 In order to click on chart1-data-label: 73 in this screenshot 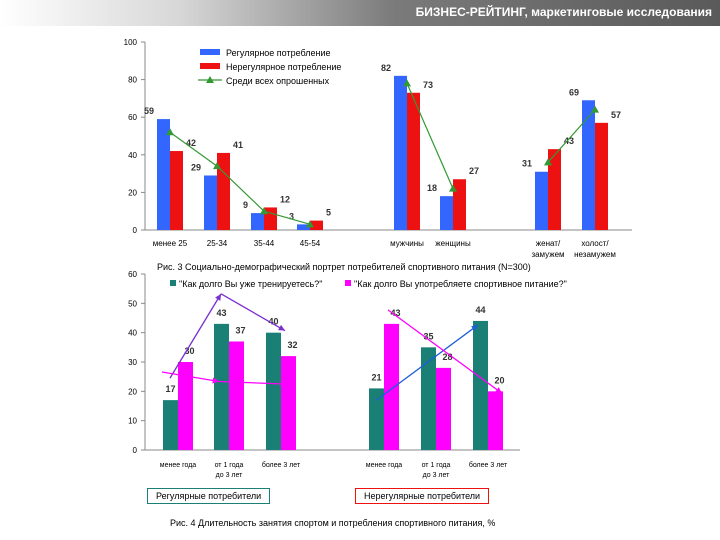, I will do `click(428, 85)`.